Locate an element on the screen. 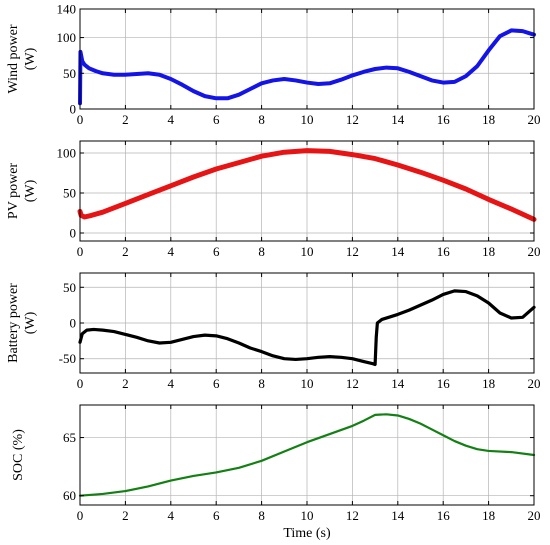 Image resolution: width=550 pixels, height=545 pixels. y-axis-label: Wind power is located at coordinates (13, 58).